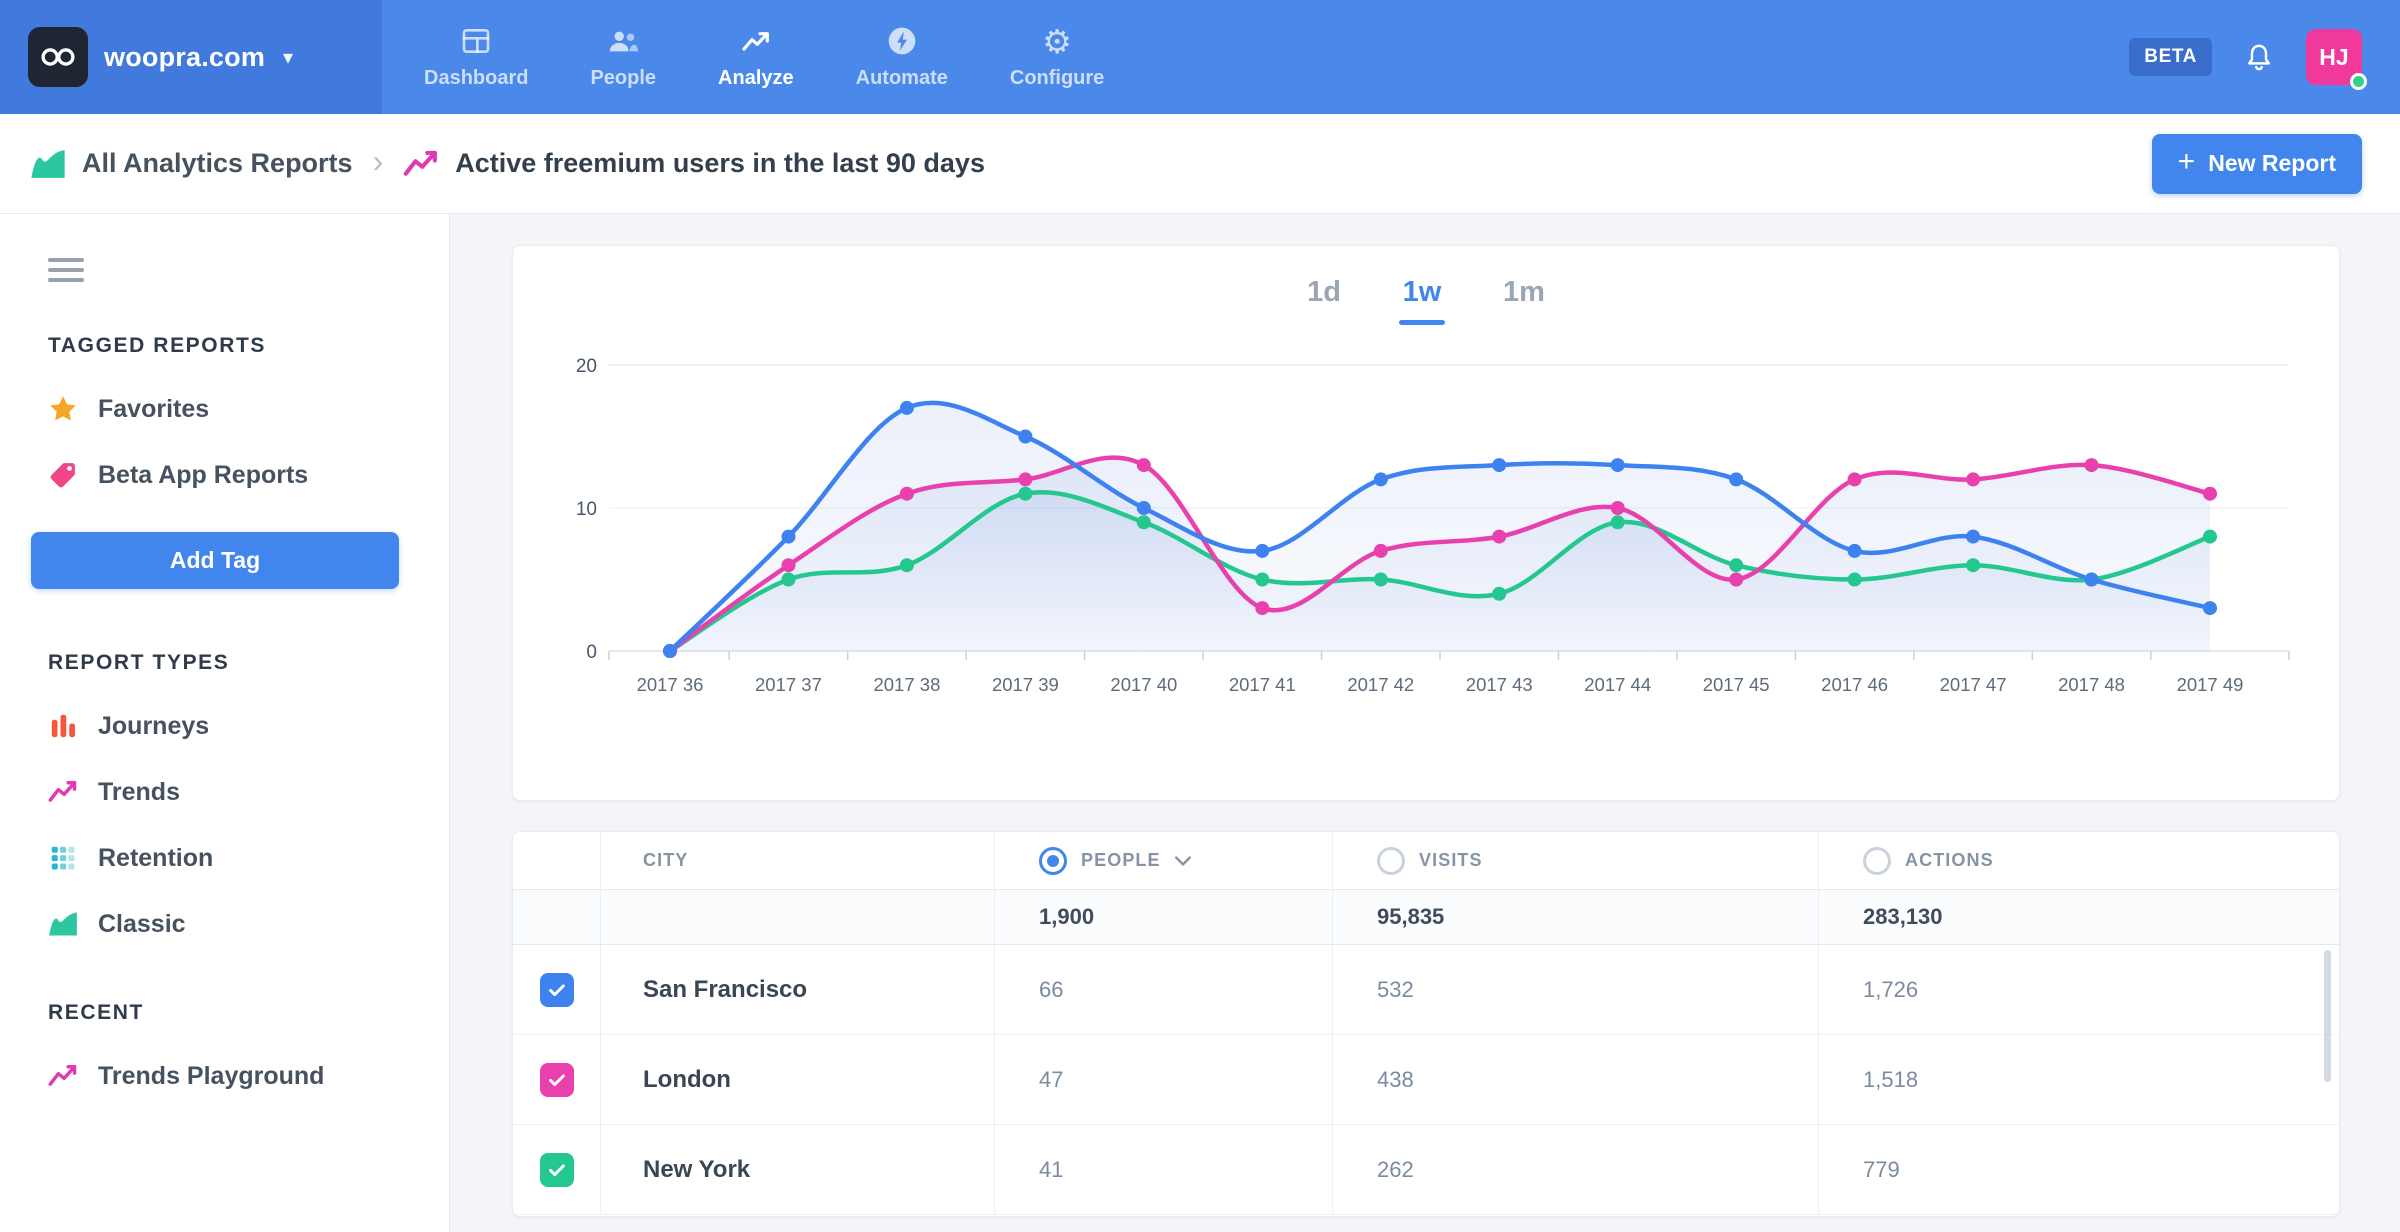 The width and height of the screenshot is (2400, 1232). What do you see at coordinates (2091, 684) in the screenshot?
I see `svg-text: 2017 48` at bounding box center [2091, 684].